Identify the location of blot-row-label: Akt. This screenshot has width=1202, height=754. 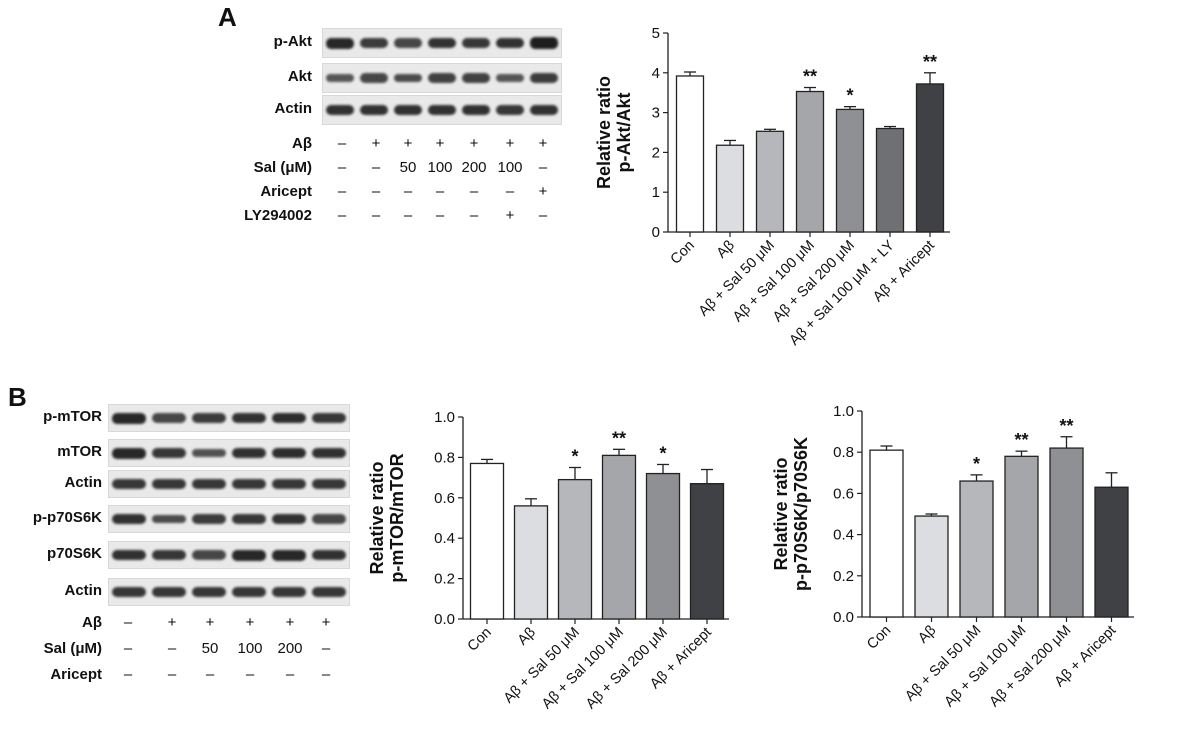
(299, 76).